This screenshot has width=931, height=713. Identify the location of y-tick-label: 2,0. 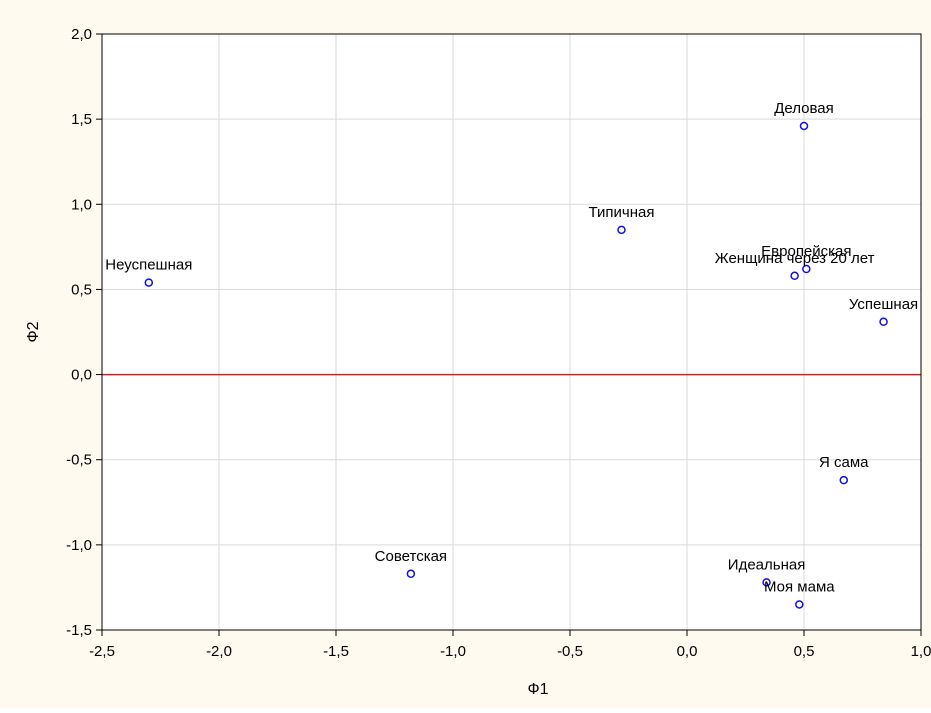
(81, 34).